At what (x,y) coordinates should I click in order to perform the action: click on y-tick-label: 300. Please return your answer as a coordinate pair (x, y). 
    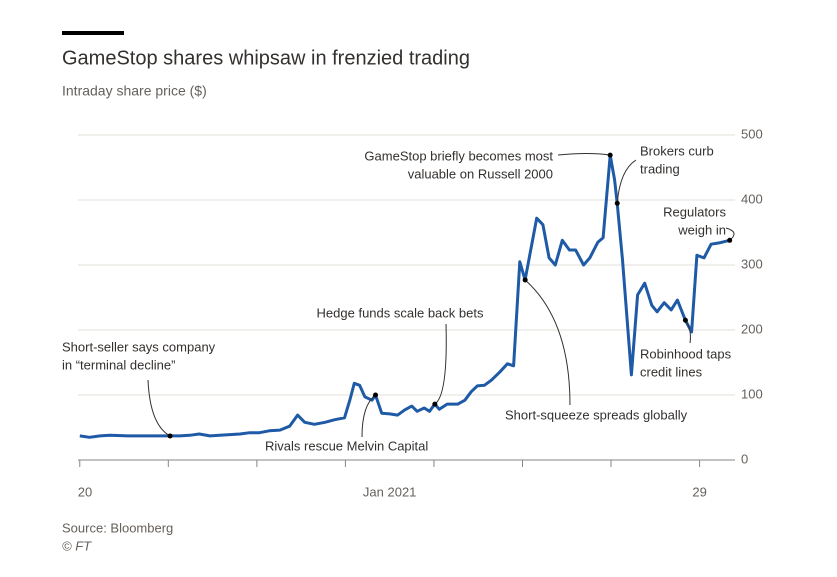
    Looking at the image, I should click on (752, 263).